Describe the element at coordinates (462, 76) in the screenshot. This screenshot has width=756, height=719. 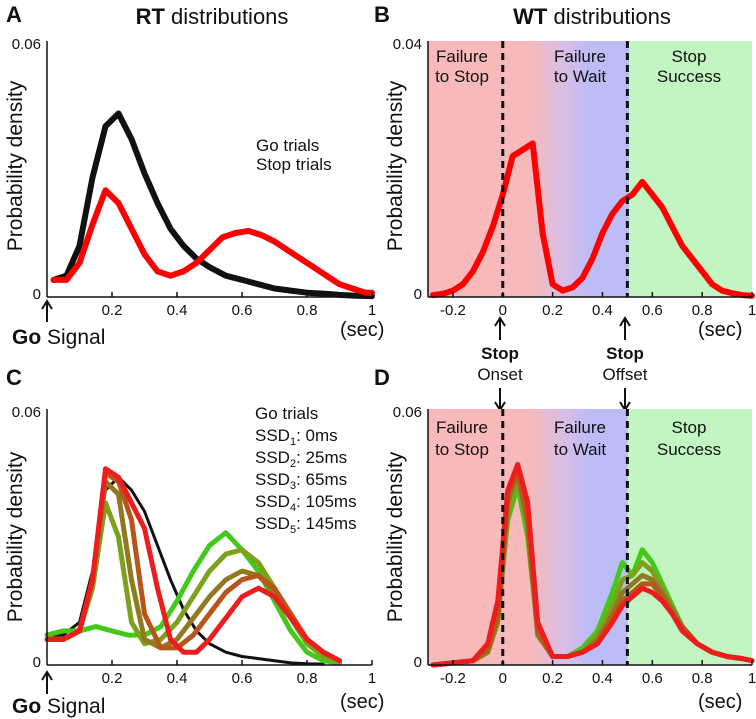
I see `panel-b-region-fs-2: to Stop` at that location.